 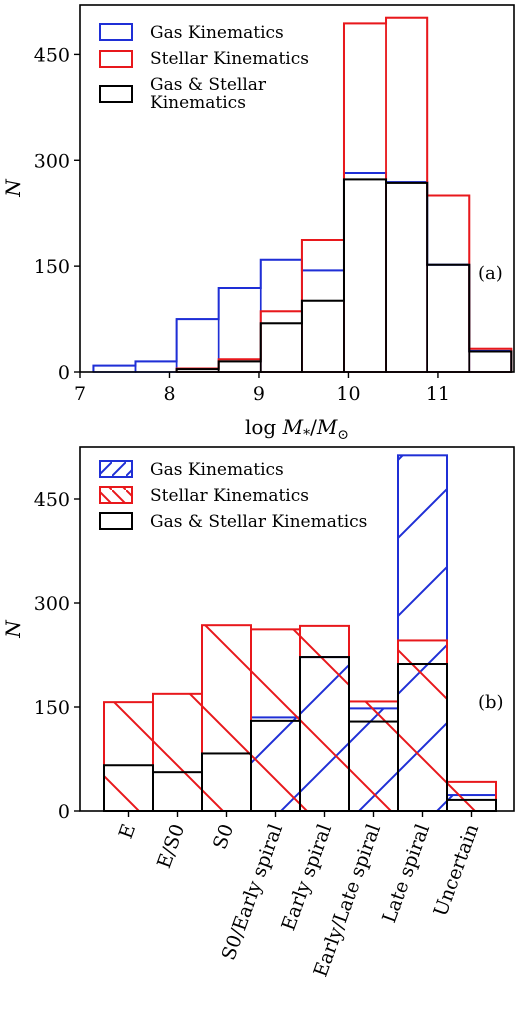 I want to click on panel-b-y-label: N, so click(x=13, y=629).